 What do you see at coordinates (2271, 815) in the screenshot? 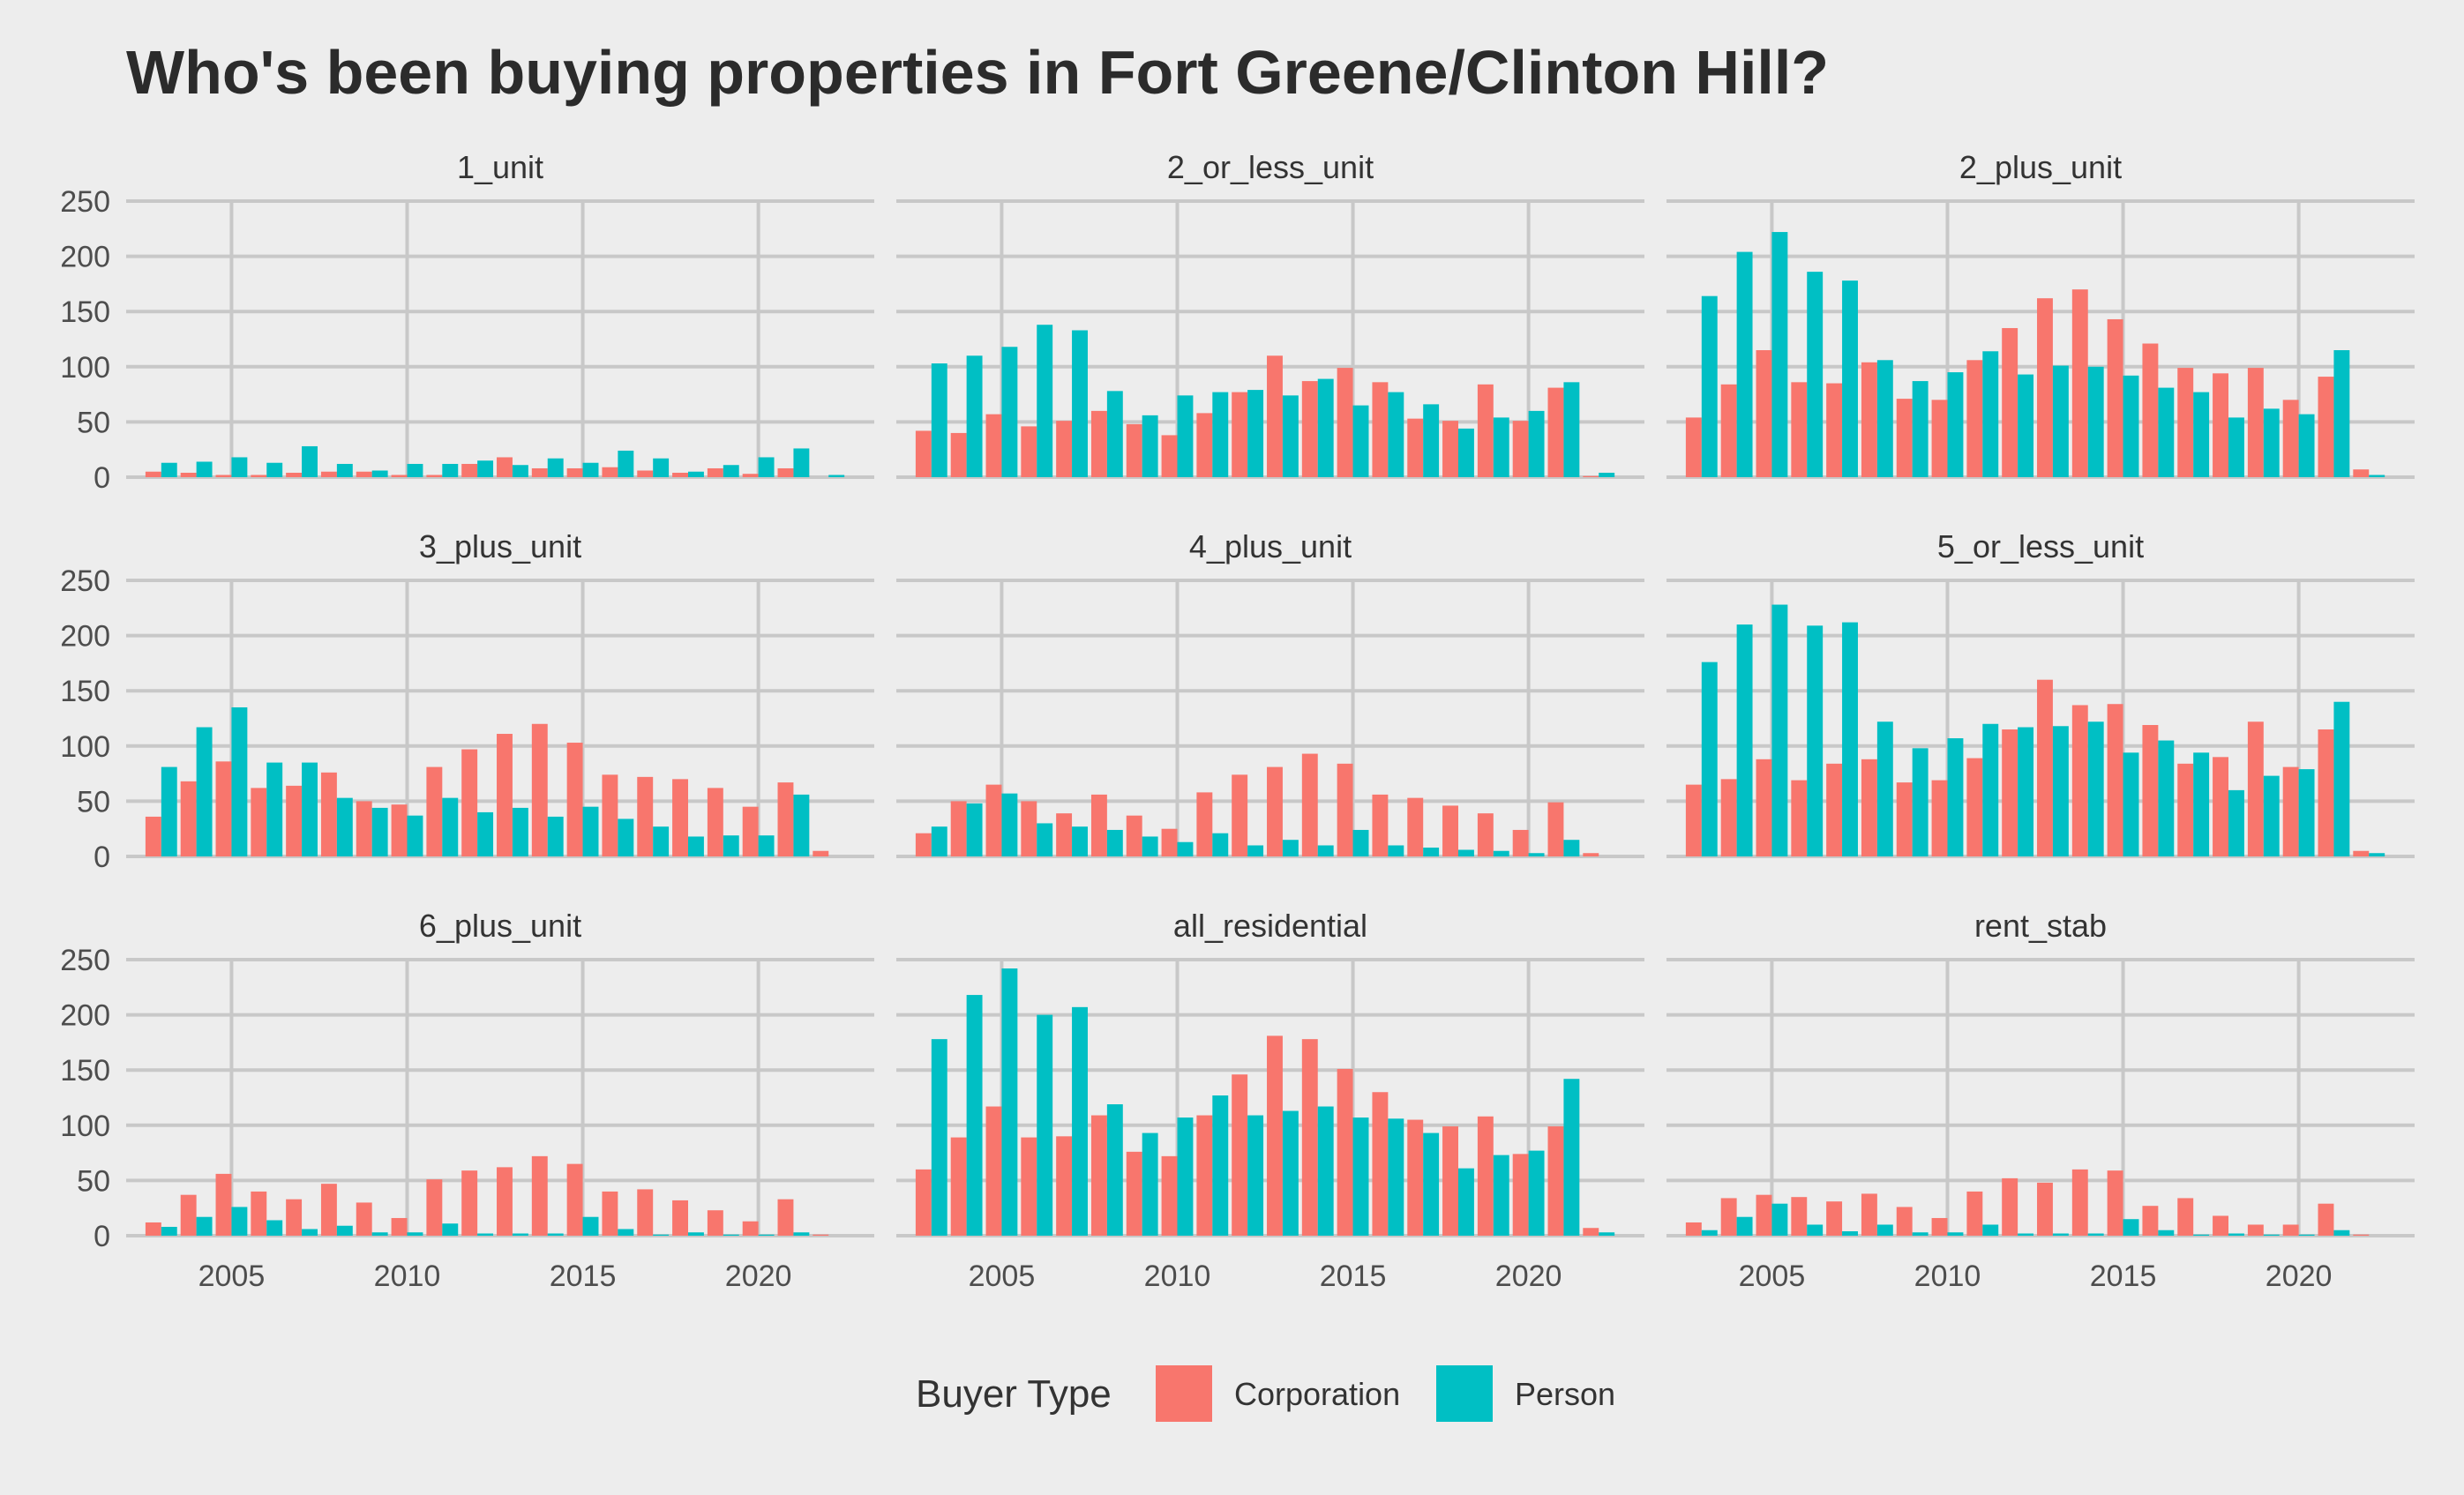
I see `bar-5-or-less-unit-person-2019` at bounding box center [2271, 815].